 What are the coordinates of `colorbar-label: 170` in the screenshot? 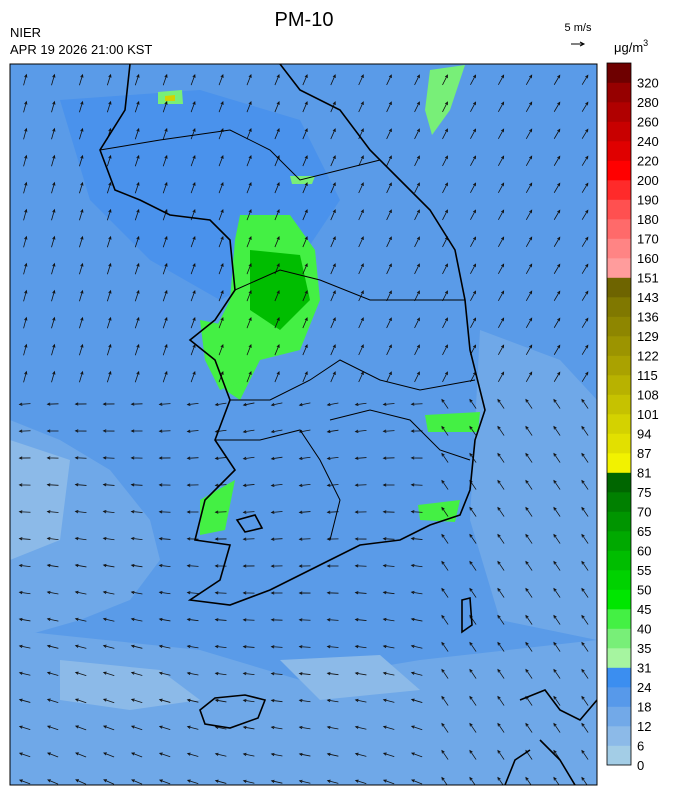 It's located at (648, 239).